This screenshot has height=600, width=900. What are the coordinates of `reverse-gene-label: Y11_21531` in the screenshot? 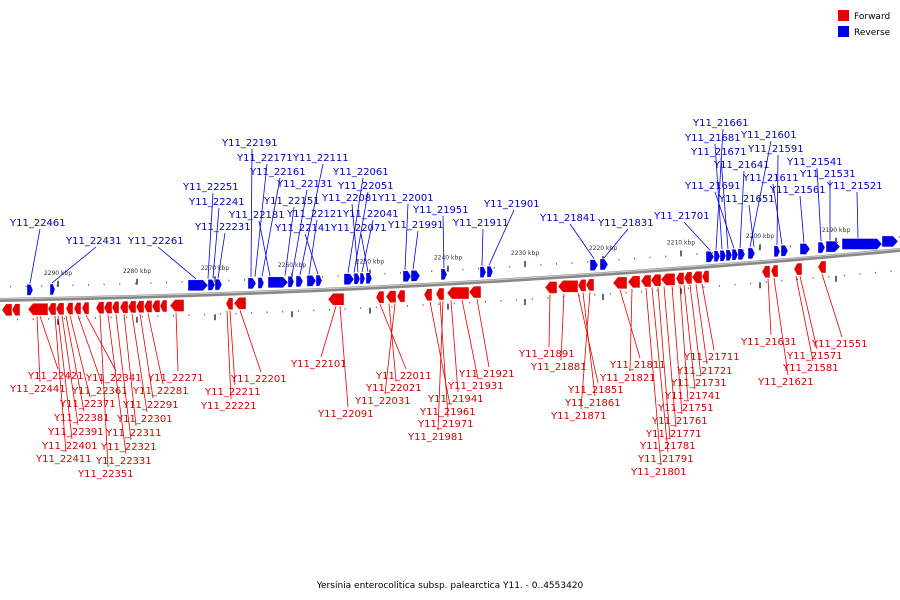 It's located at (827, 174).